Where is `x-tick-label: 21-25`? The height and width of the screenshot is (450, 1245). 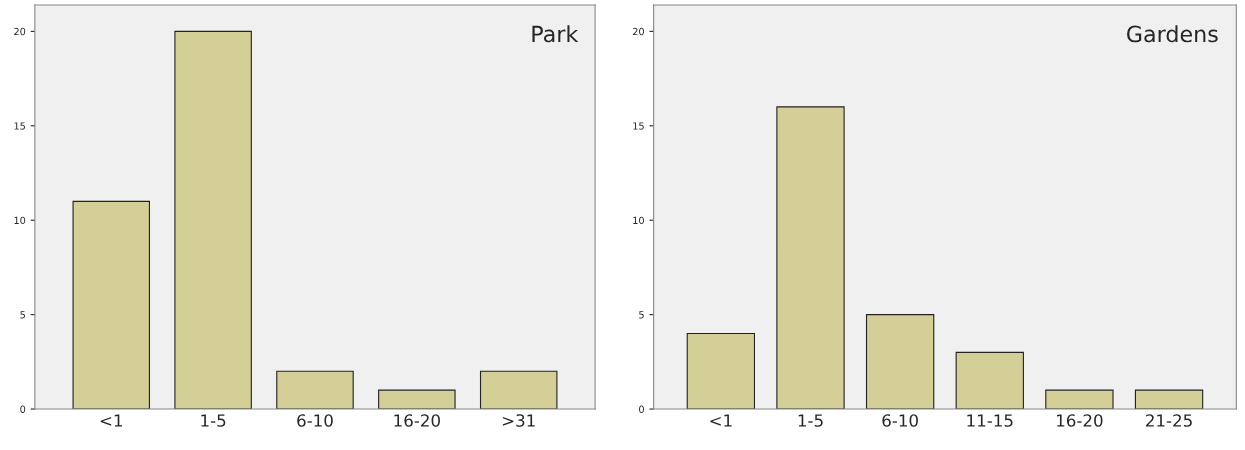 x-tick-label: 21-25 is located at coordinates (1169, 420).